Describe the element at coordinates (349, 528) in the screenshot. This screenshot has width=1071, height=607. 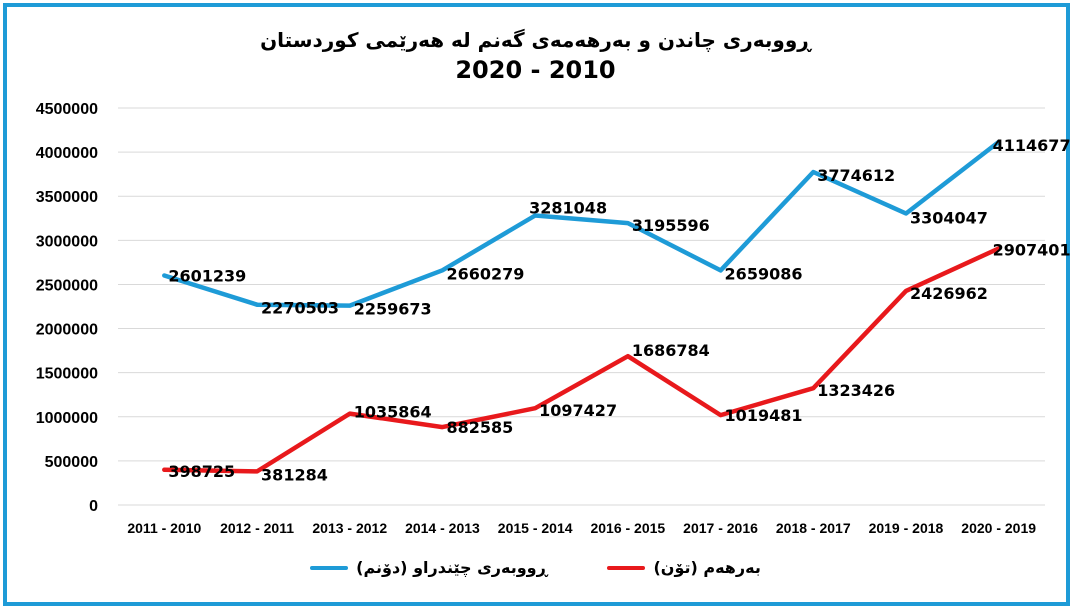
I see `x-tick-label: 2013 - 2012` at that location.